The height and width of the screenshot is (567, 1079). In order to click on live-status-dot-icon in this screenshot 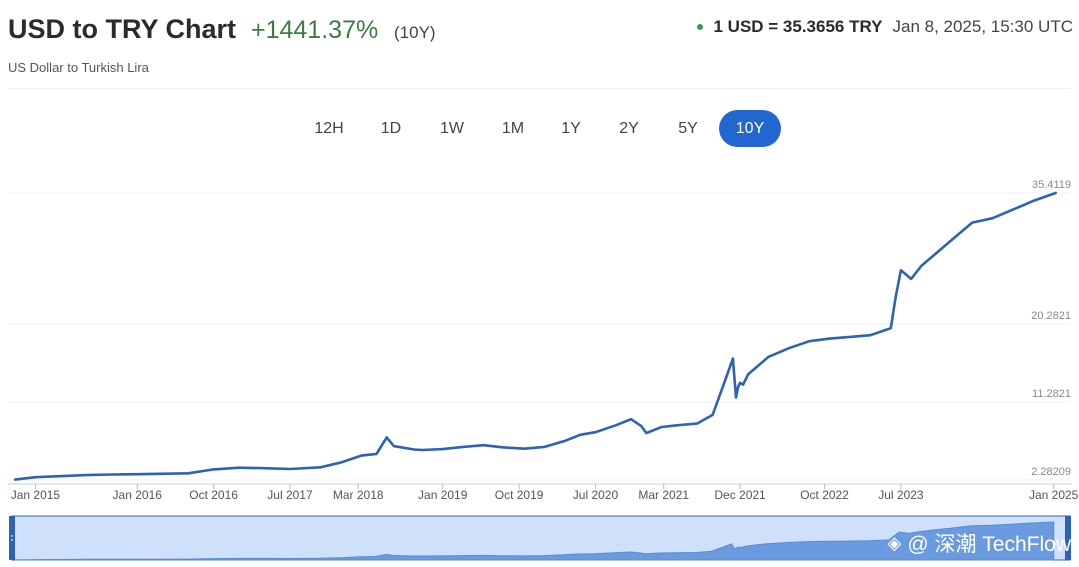, I will do `click(700, 27)`.